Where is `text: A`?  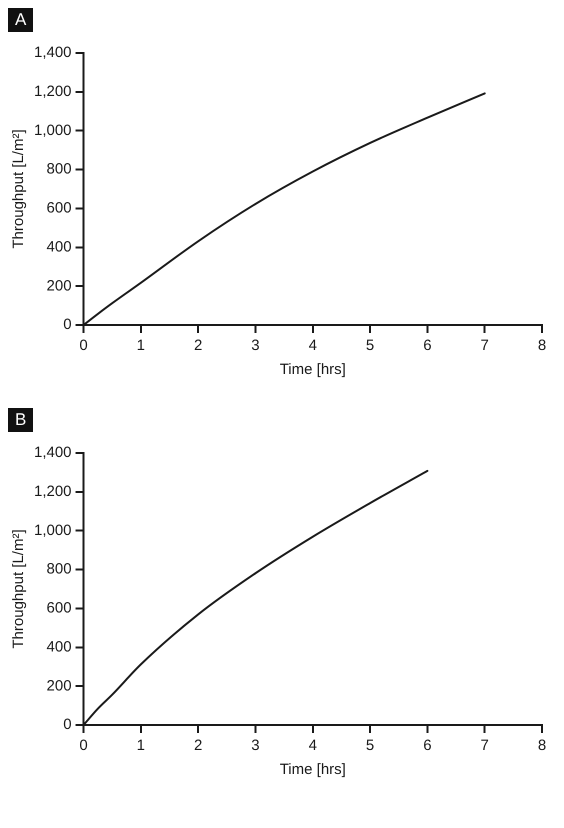 text: A is located at coordinates (21, 20).